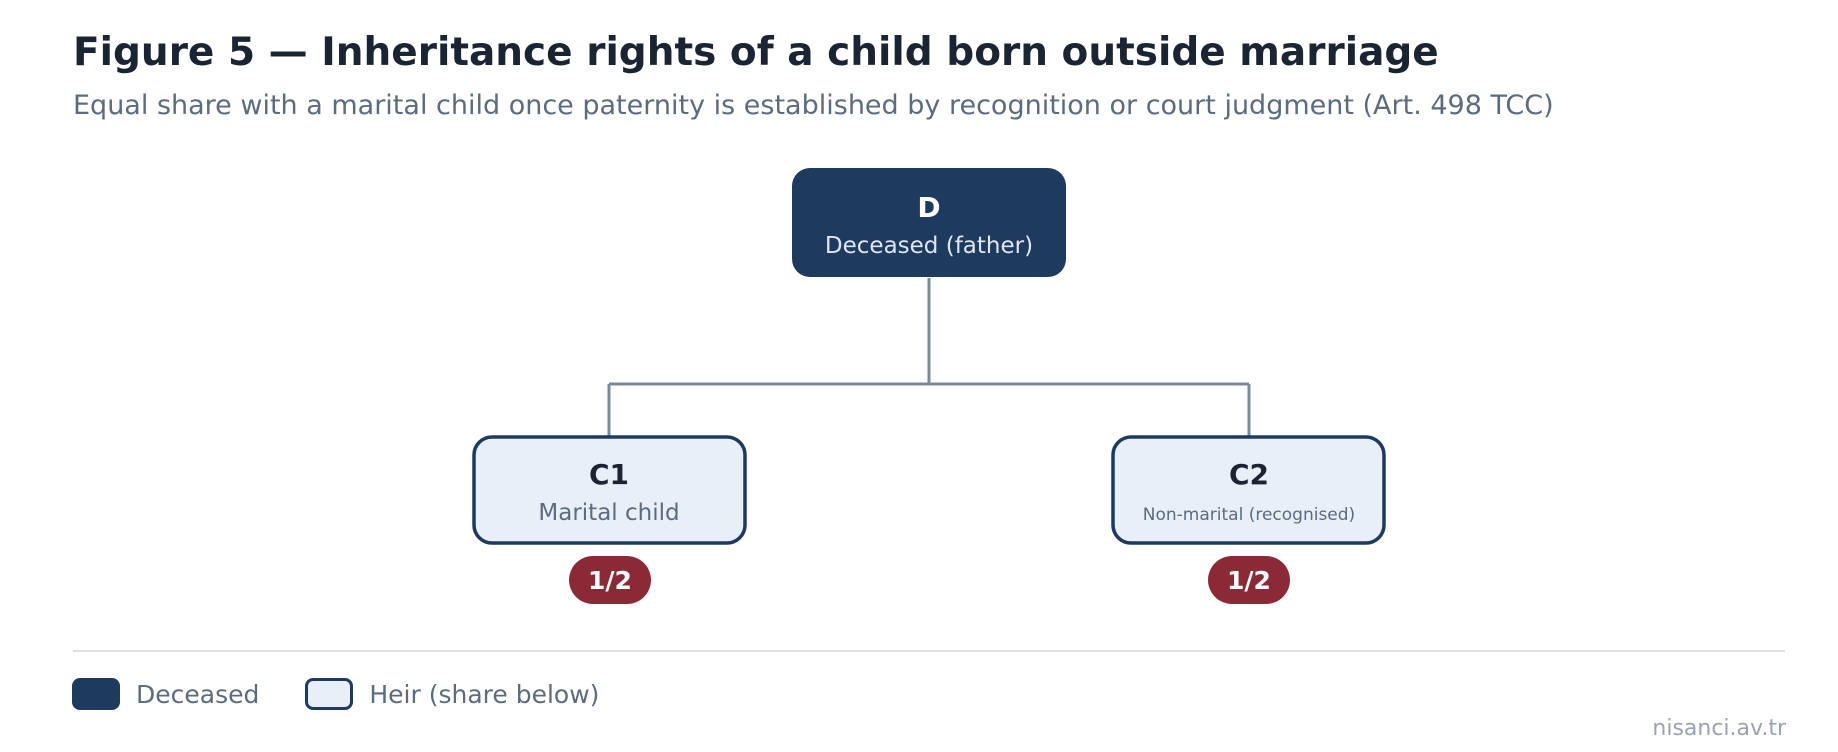 This screenshot has height=752, width=1838. What do you see at coordinates (96, 694) in the screenshot?
I see `legend-swatch-deceased` at bounding box center [96, 694].